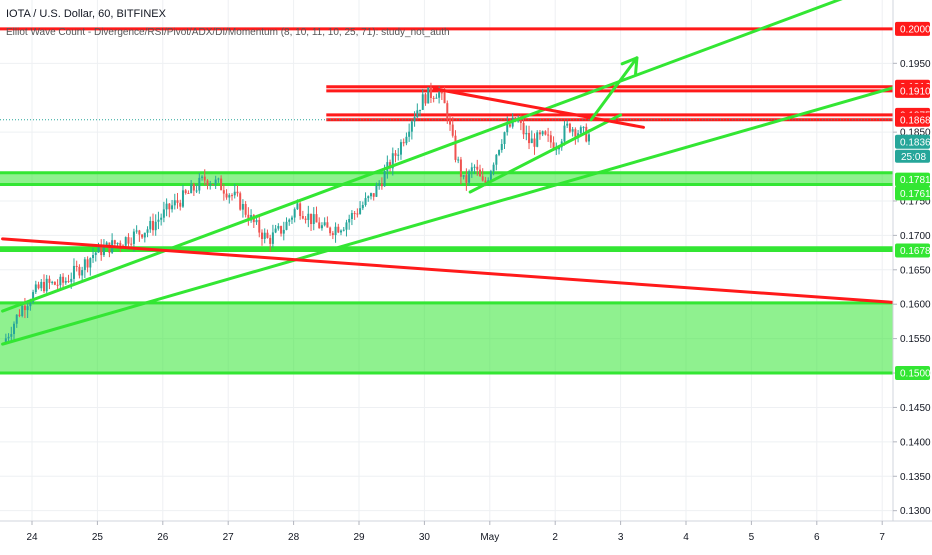 Image resolution: width=932 pixels, height=555 pixels. I want to click on x-tick-label: 28, so click(294, 537).